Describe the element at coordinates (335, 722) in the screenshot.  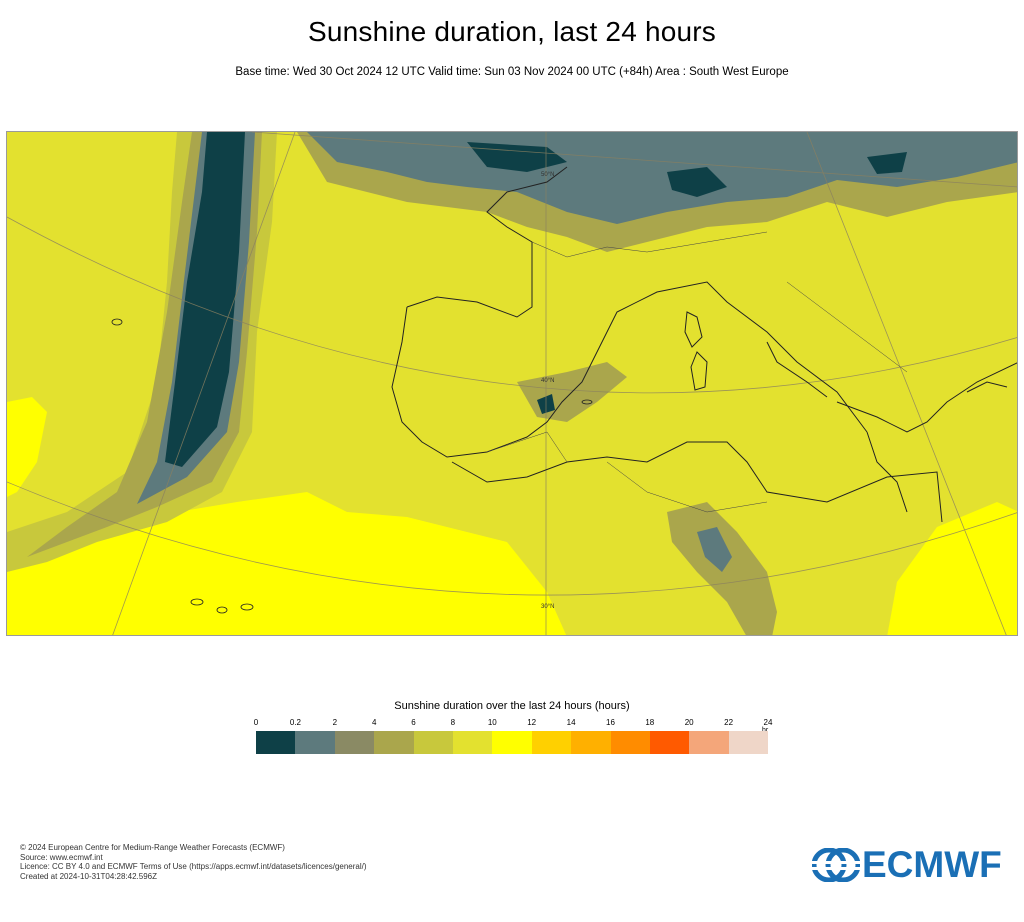
I see `legend-tick: 2` at that location.